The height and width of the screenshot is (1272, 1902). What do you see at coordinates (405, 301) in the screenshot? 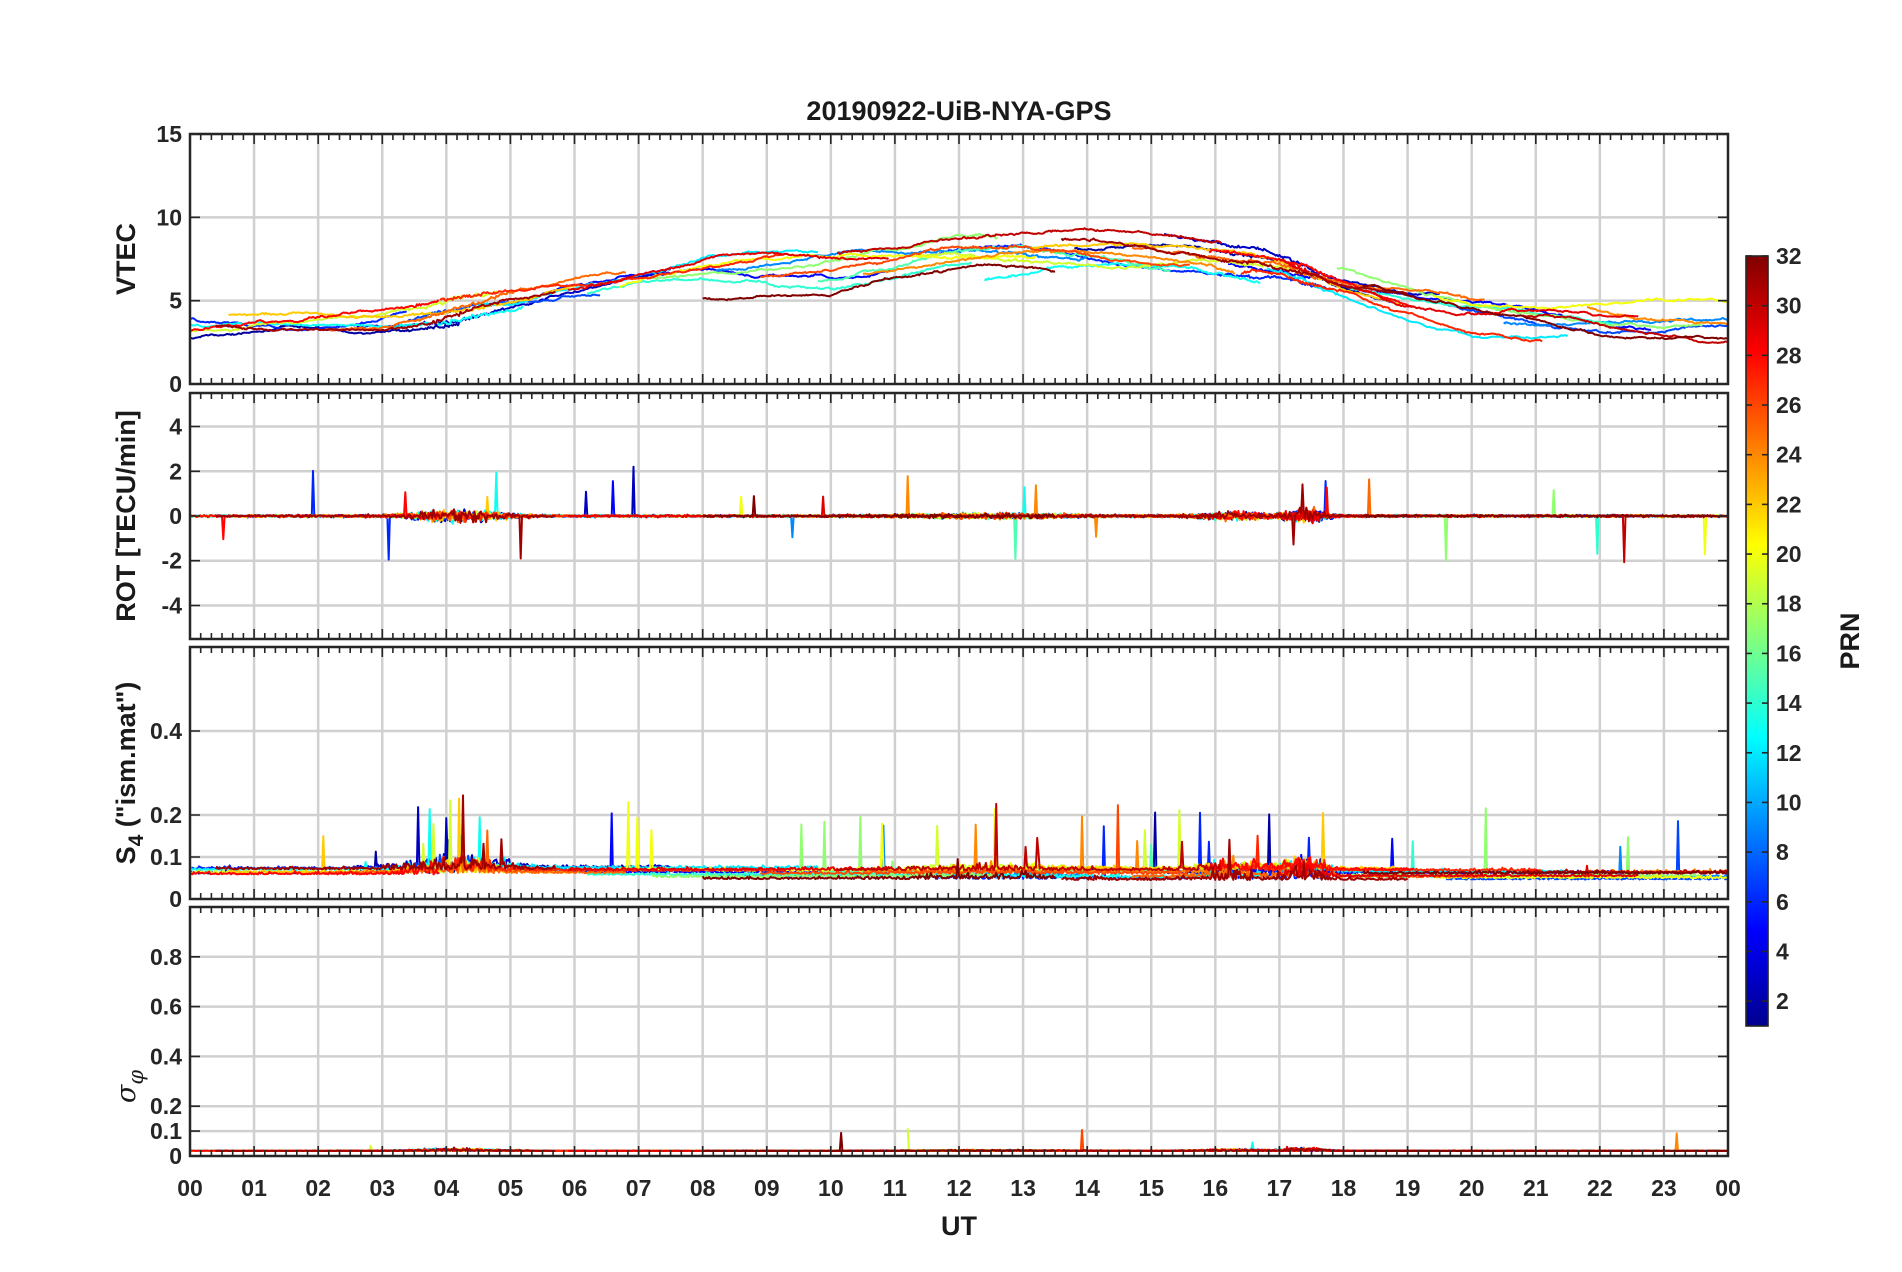
I see `trace-prn22-pass1` at bounding box center [405, 301].